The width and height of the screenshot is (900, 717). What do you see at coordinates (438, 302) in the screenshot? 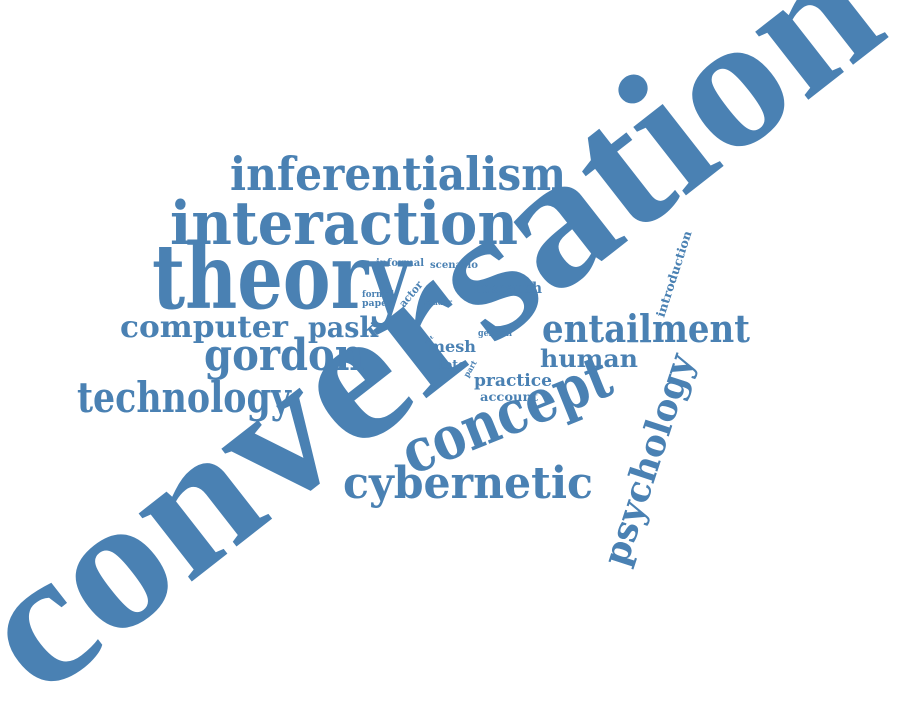
I see `word-reader: reader` at bounding box center [438, 302].